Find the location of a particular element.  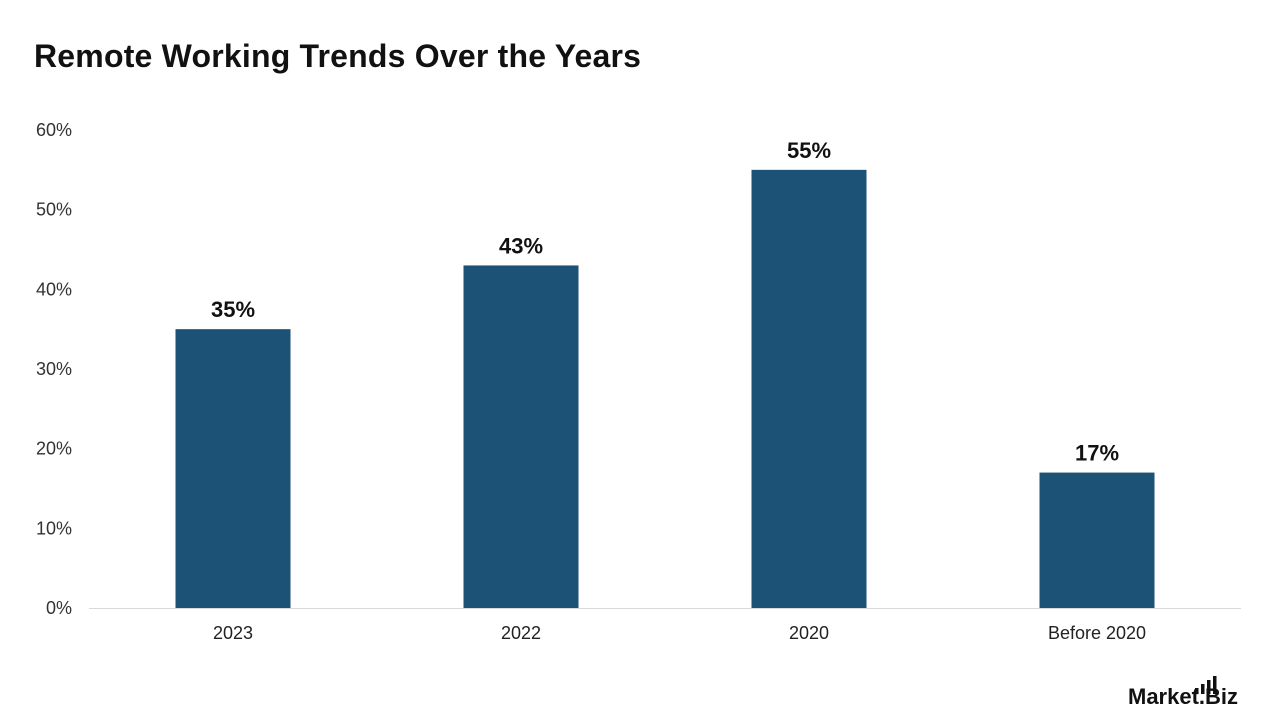

data-label: 55% is located at coordinates (809, 150).